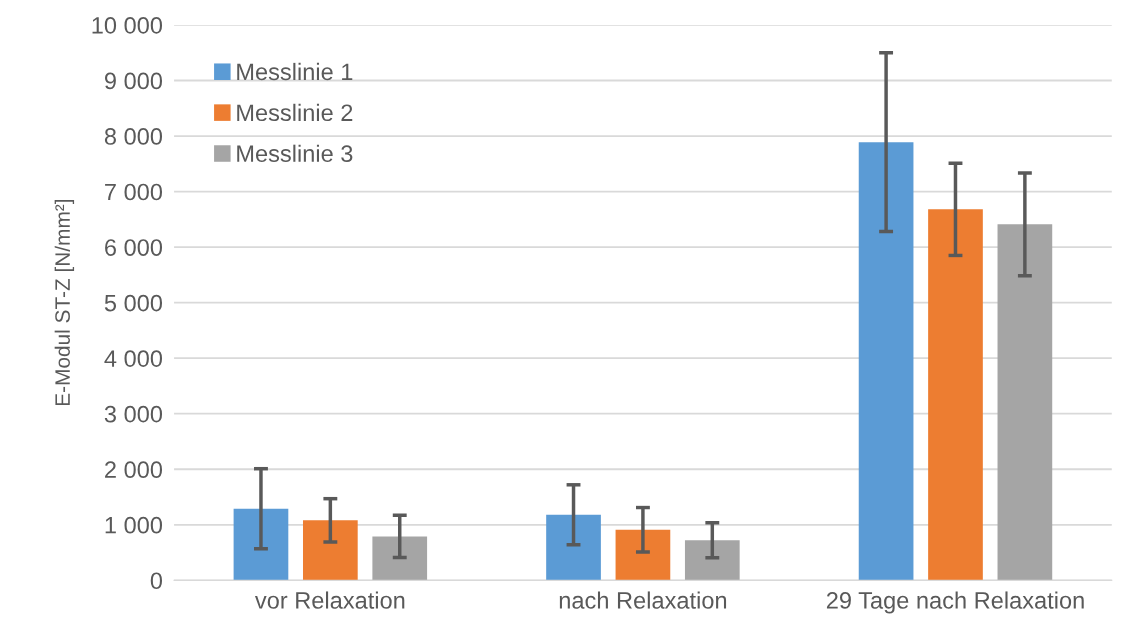 This screenshot has height=624, width=1123. I want to click on y-tick-label: 3 000, so click(133, 414).